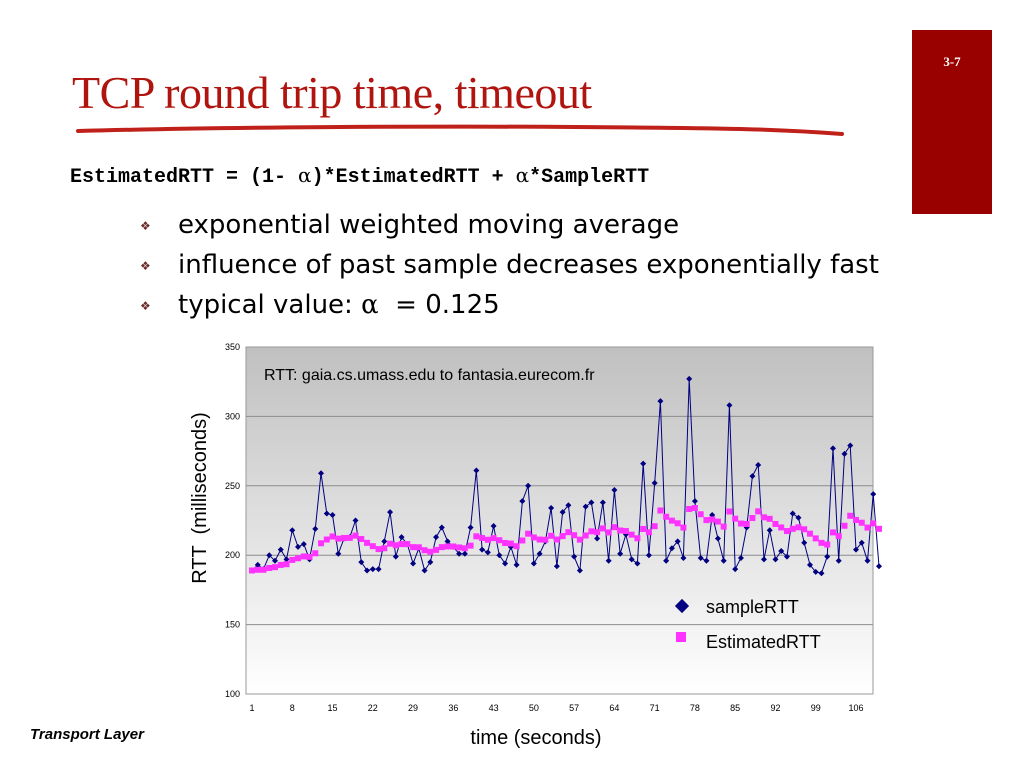 The height and width of the screenshot is (768, 1024). I want to click on bullet-value: = 0.125, so click(439, 305).